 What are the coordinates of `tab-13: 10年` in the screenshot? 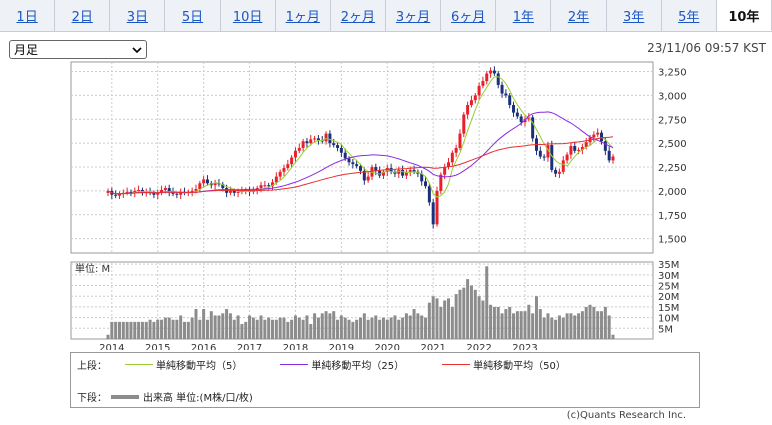 It's located at (744, 15).